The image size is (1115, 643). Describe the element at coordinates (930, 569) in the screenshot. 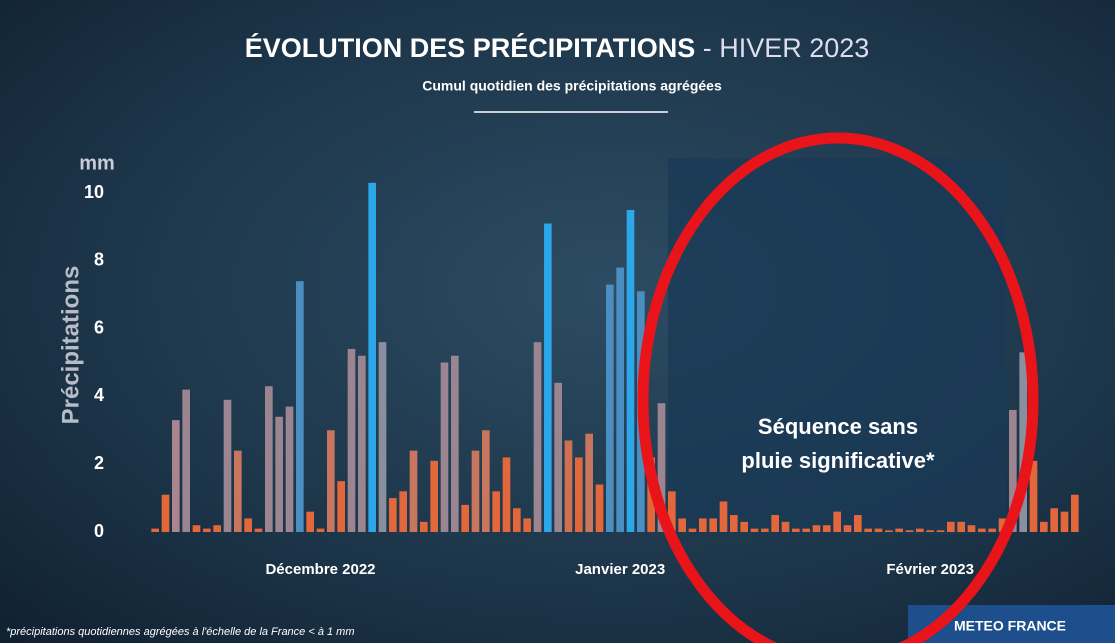

I see `x-tick-label: Février 2023` at that location.